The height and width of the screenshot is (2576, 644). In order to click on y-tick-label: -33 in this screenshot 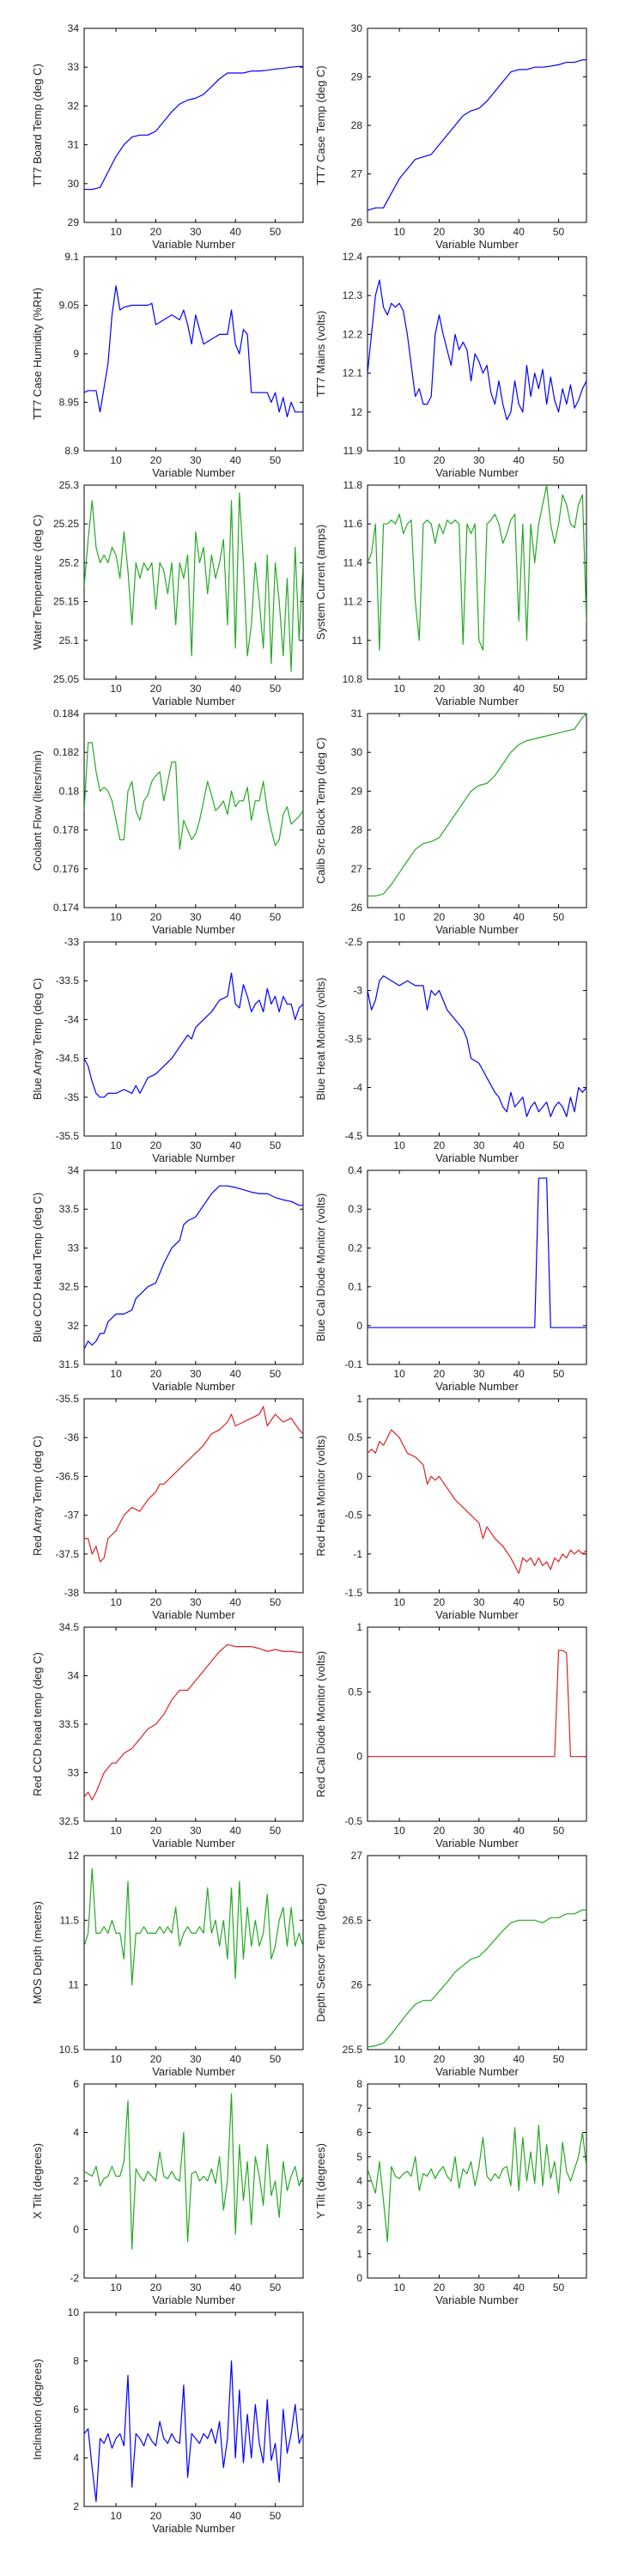, I will do `click(72, 942)`.